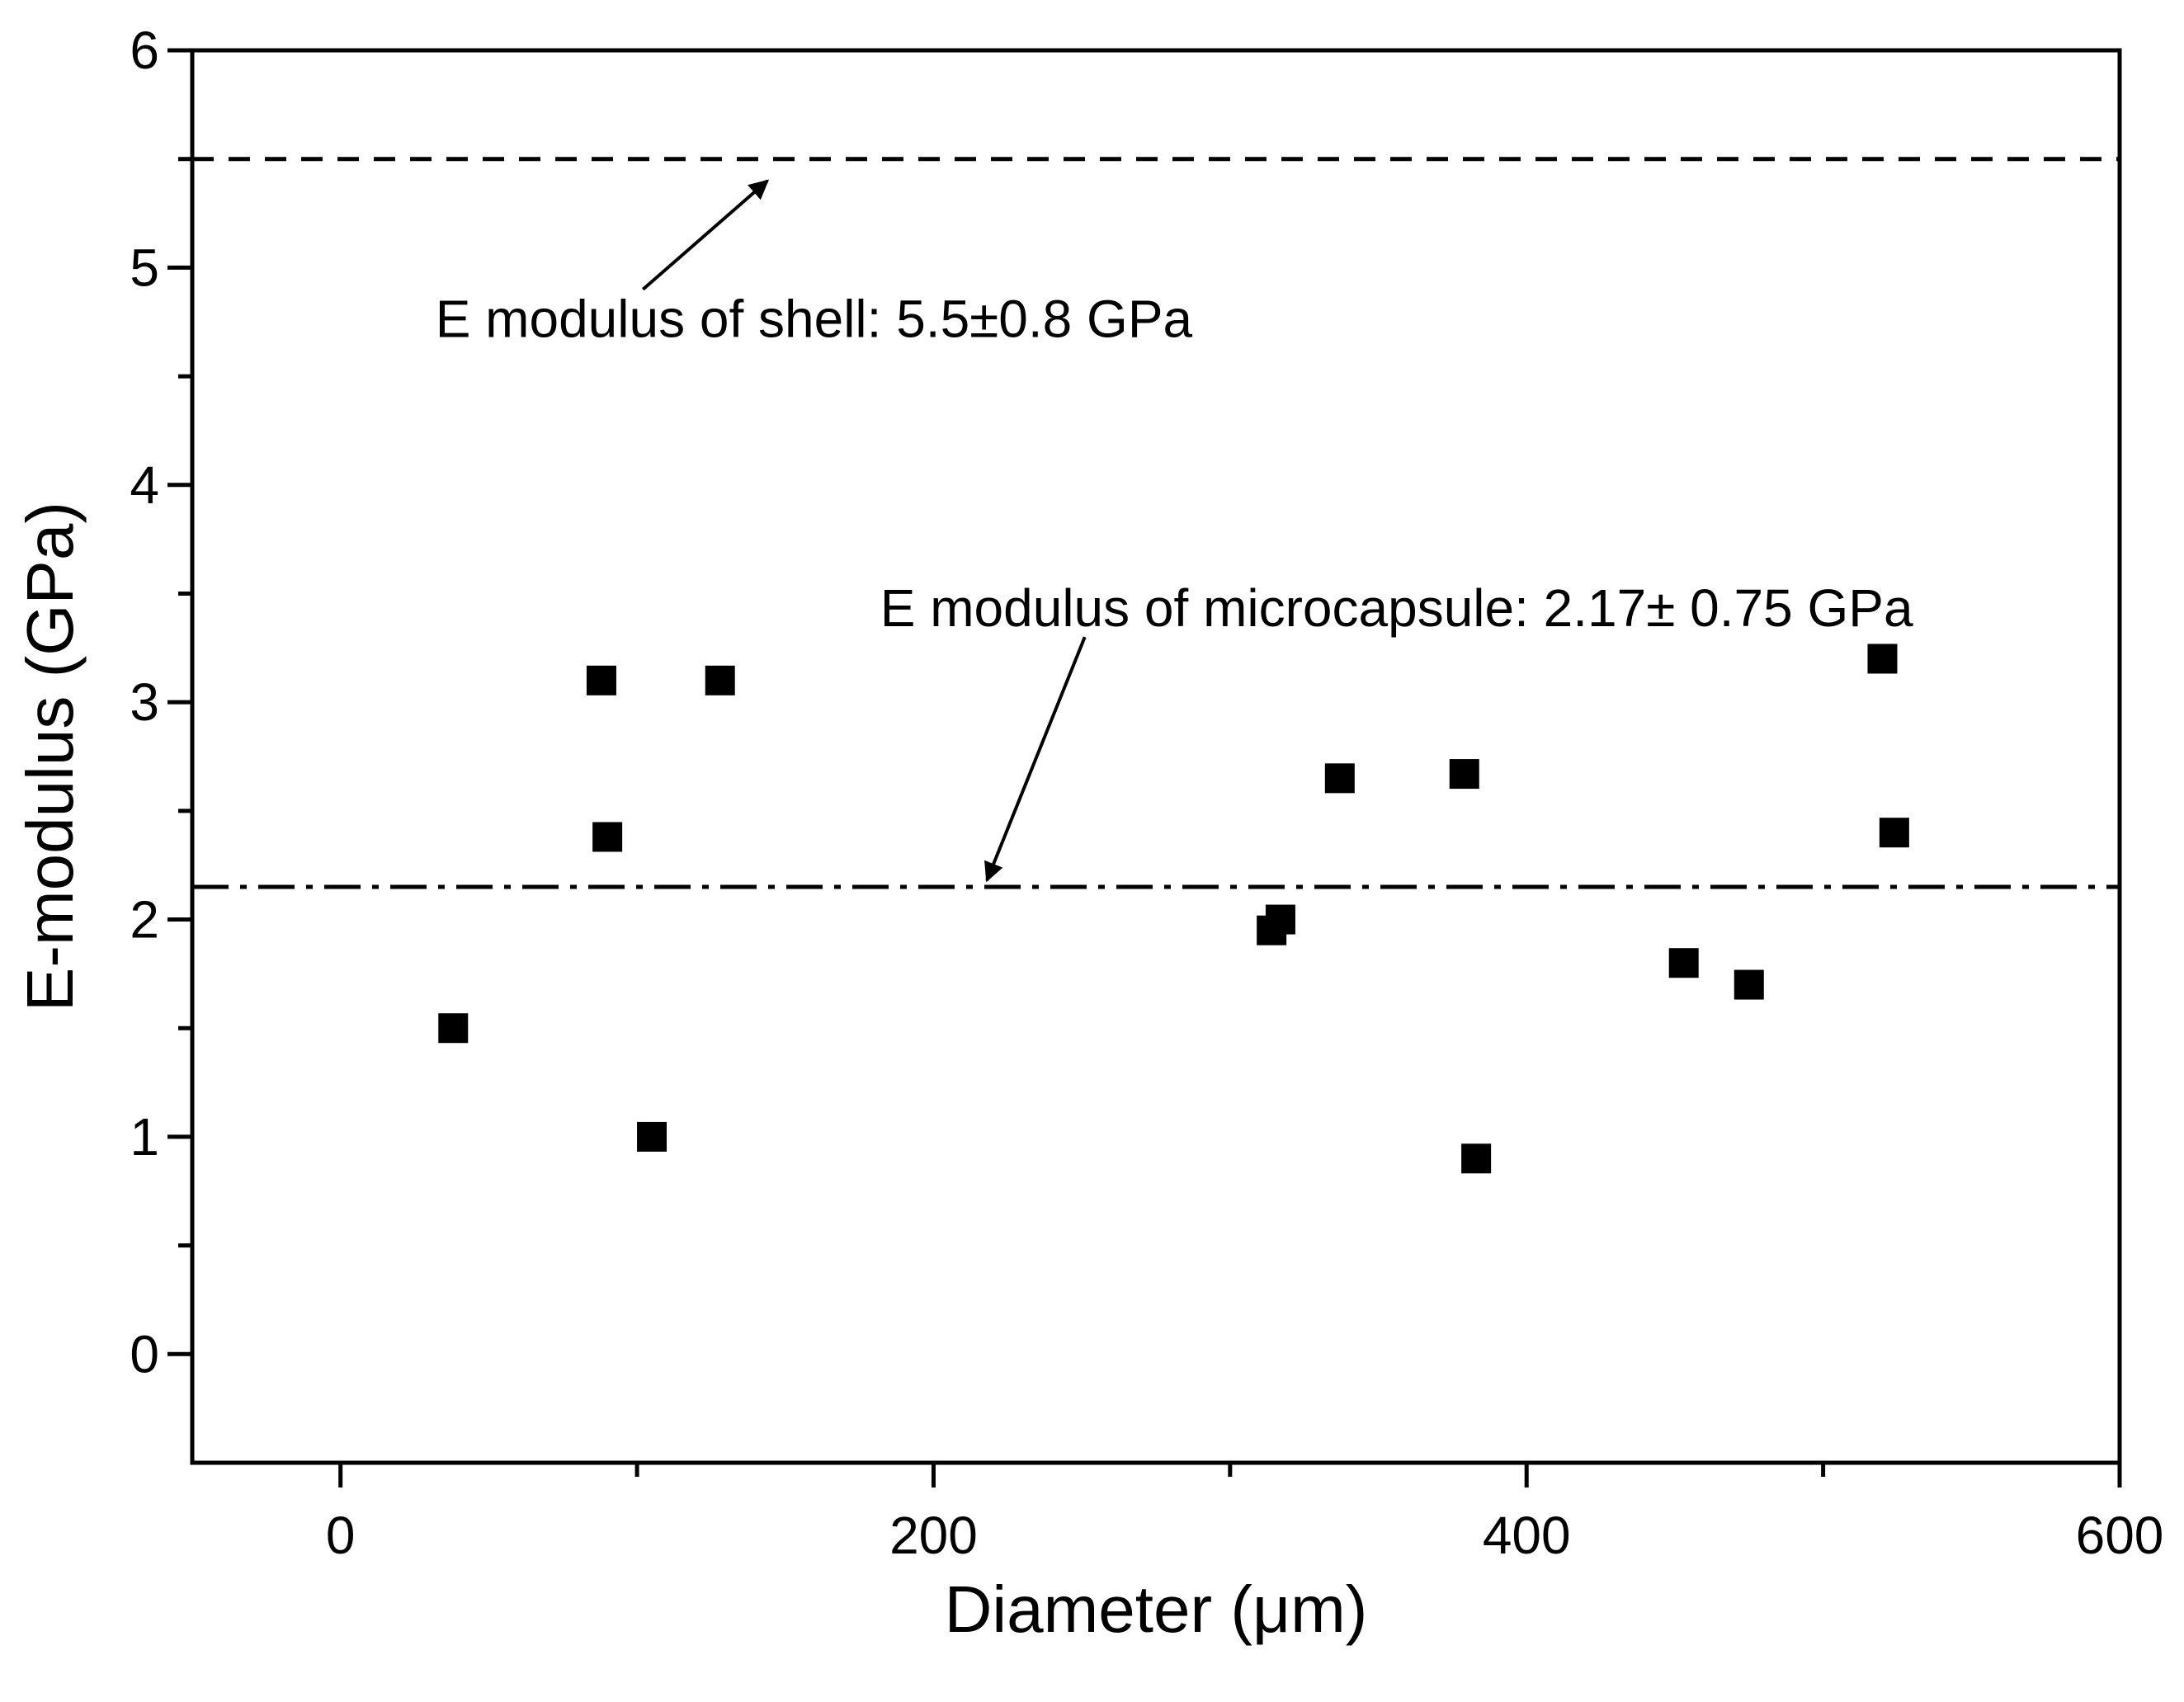  Describe the element at coordinates (144, 1137) in the screenshot. I see `y-tick-label: 1` at that location.